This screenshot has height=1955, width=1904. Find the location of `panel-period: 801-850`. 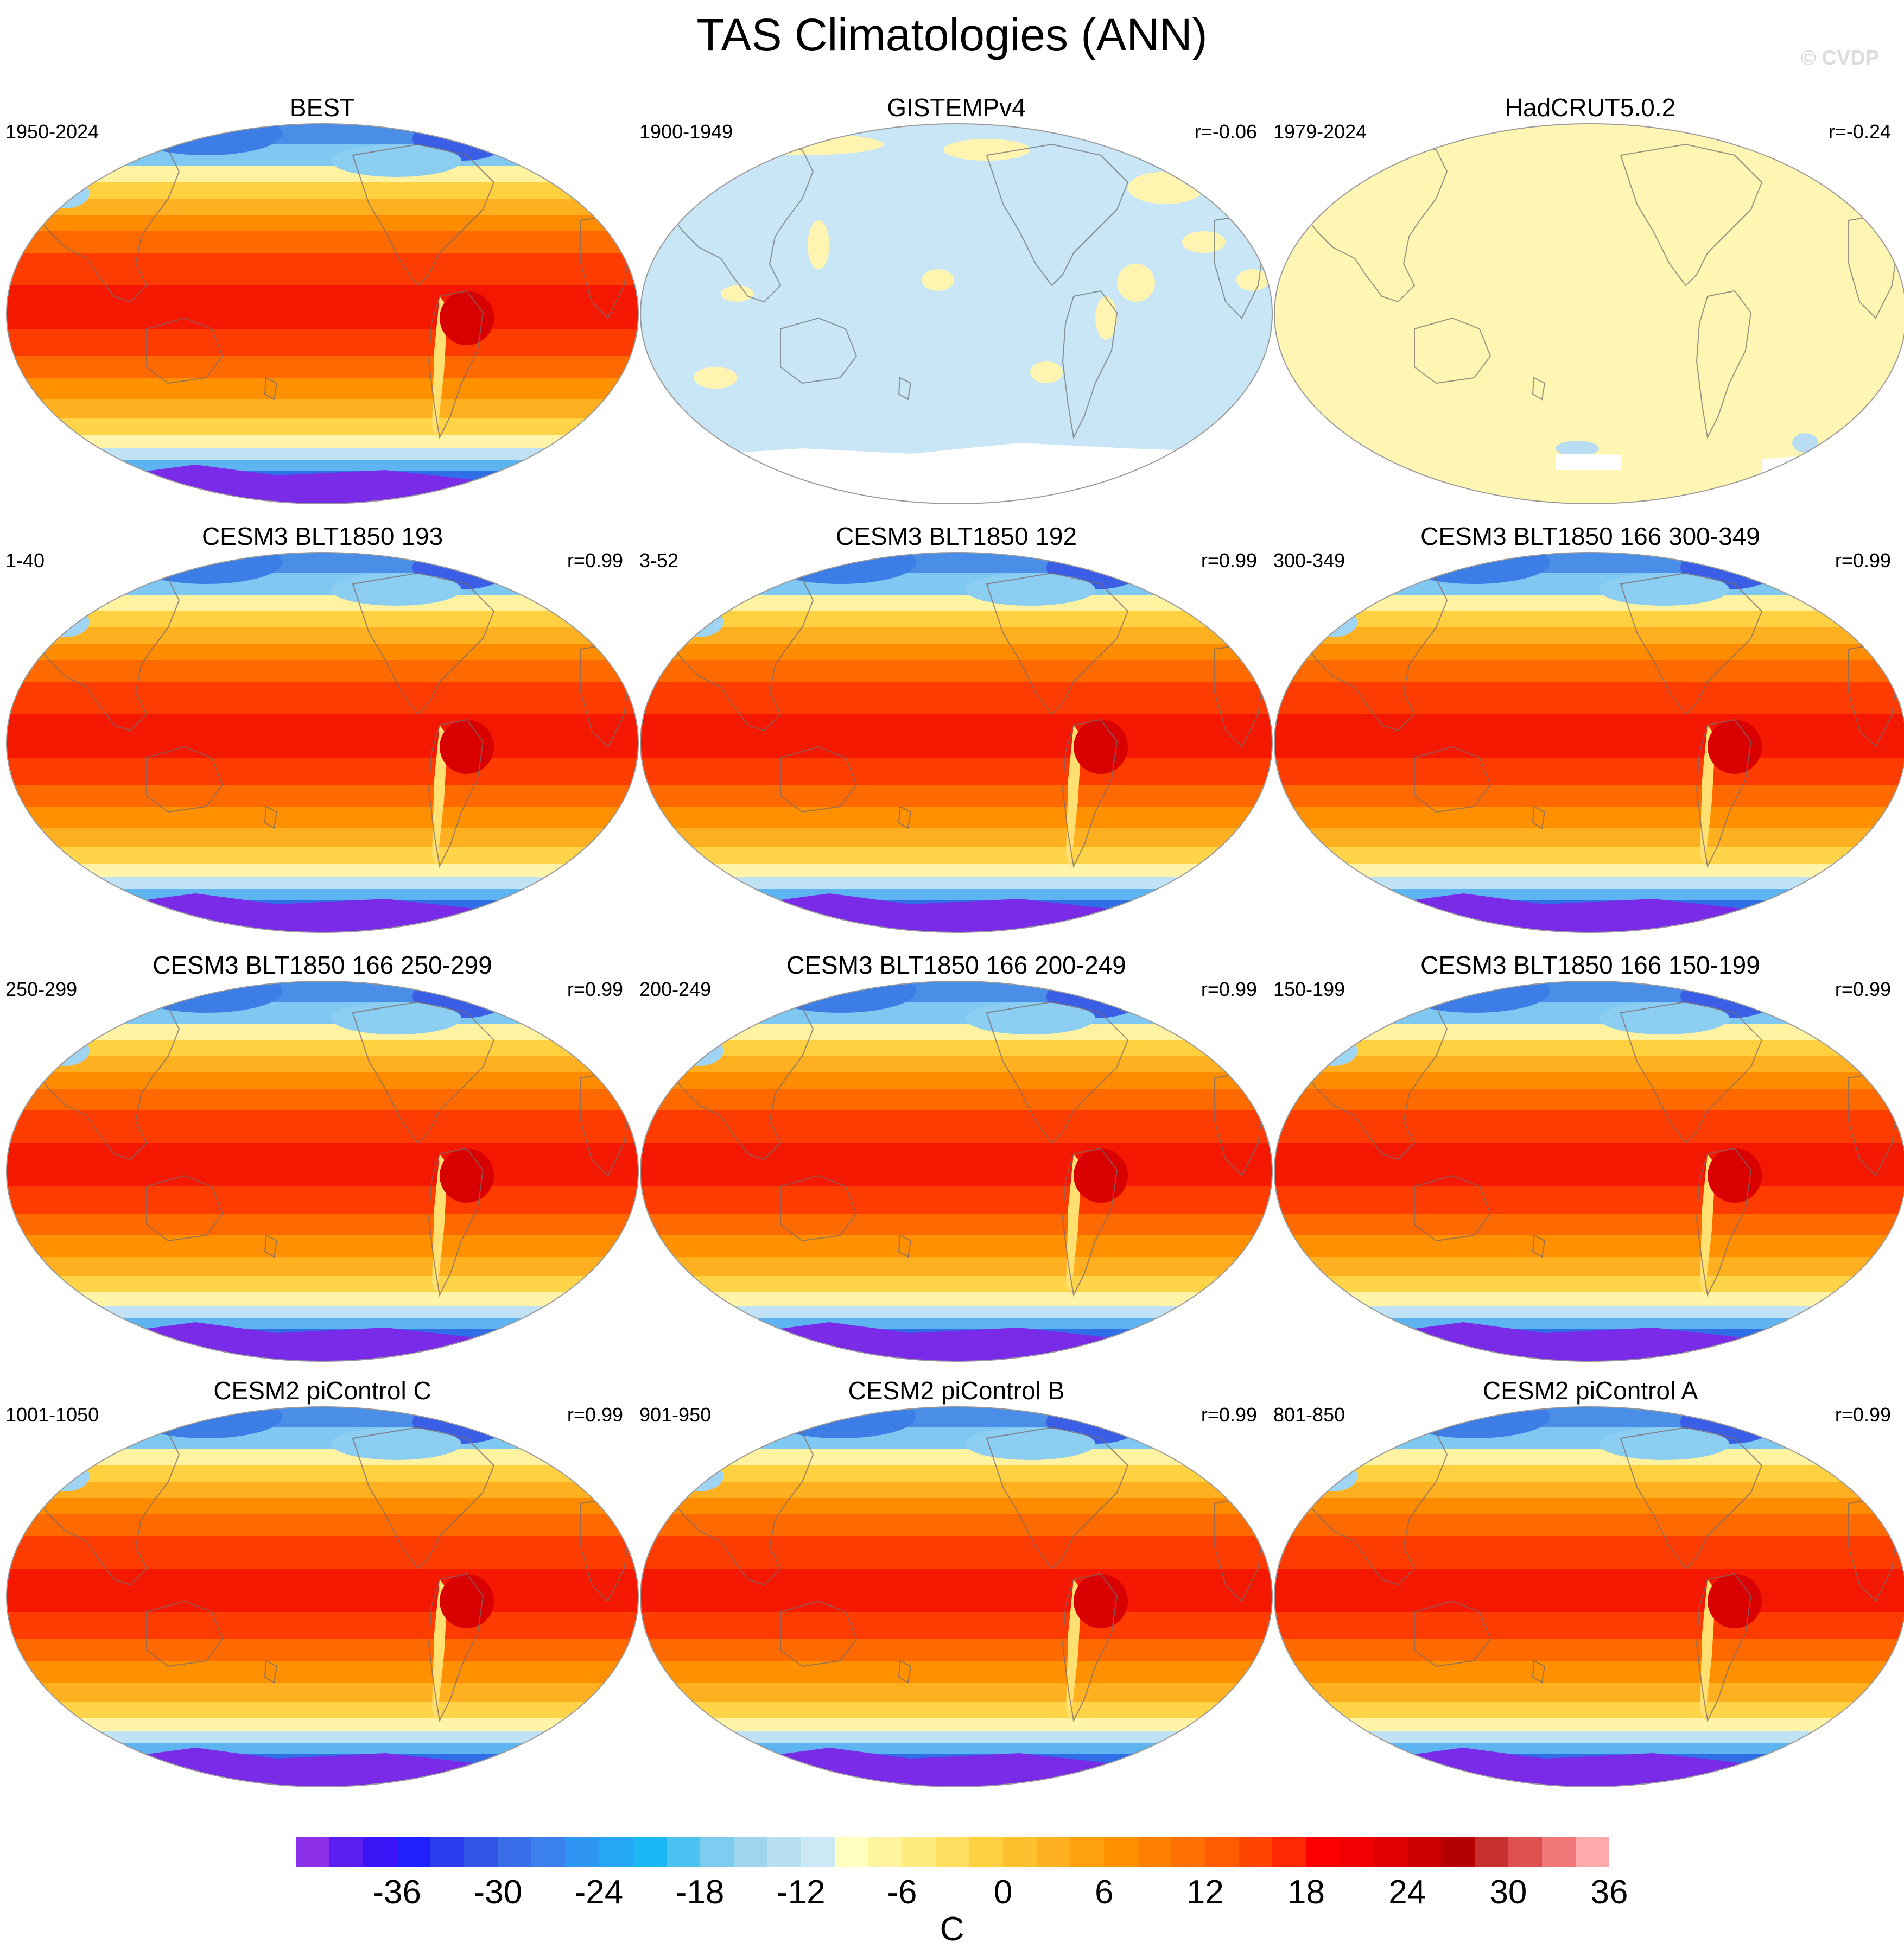

panel-period: 801-850 is located at coordinates (1309, 1415).